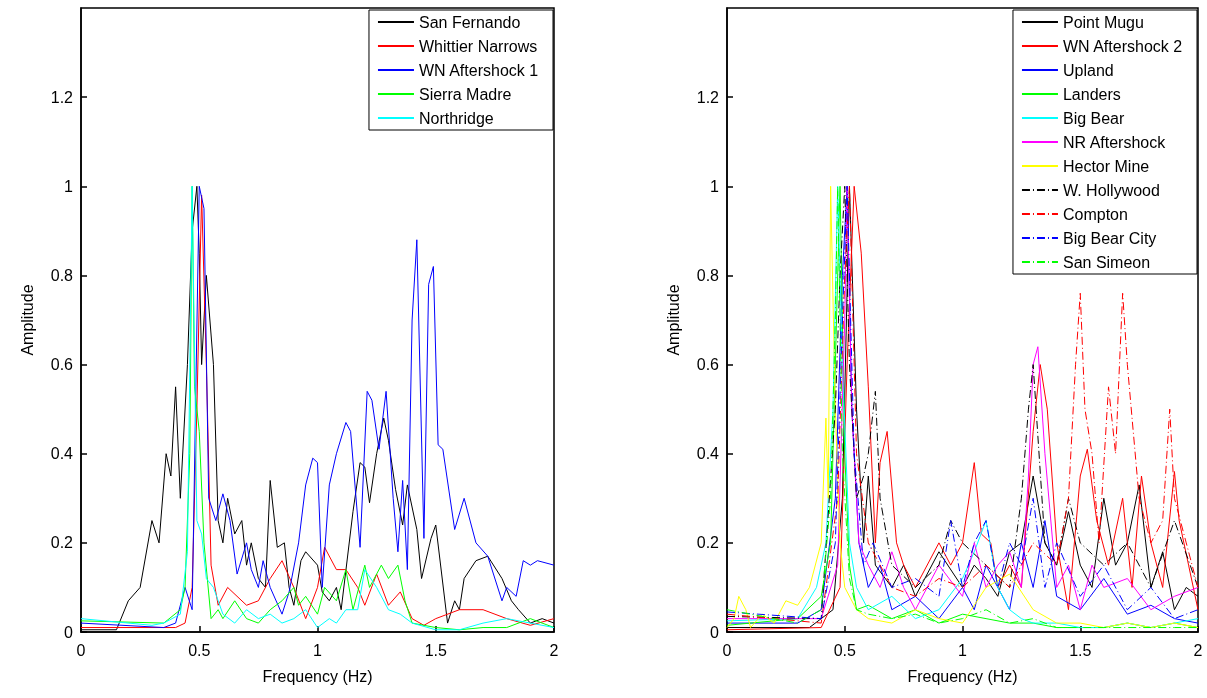 Image resolution: width=1207 pixels, height=698 pixels. Describe the element at coordinates (1091, 94) in the screenshot. I see `legend-label: Landers` at that location.